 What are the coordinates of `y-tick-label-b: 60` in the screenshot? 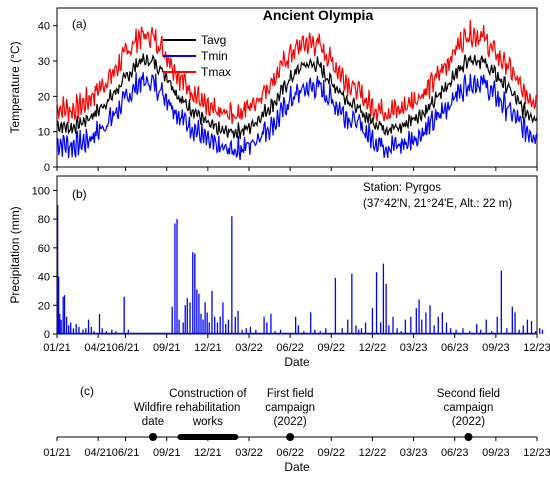 It's located at (44, 249).